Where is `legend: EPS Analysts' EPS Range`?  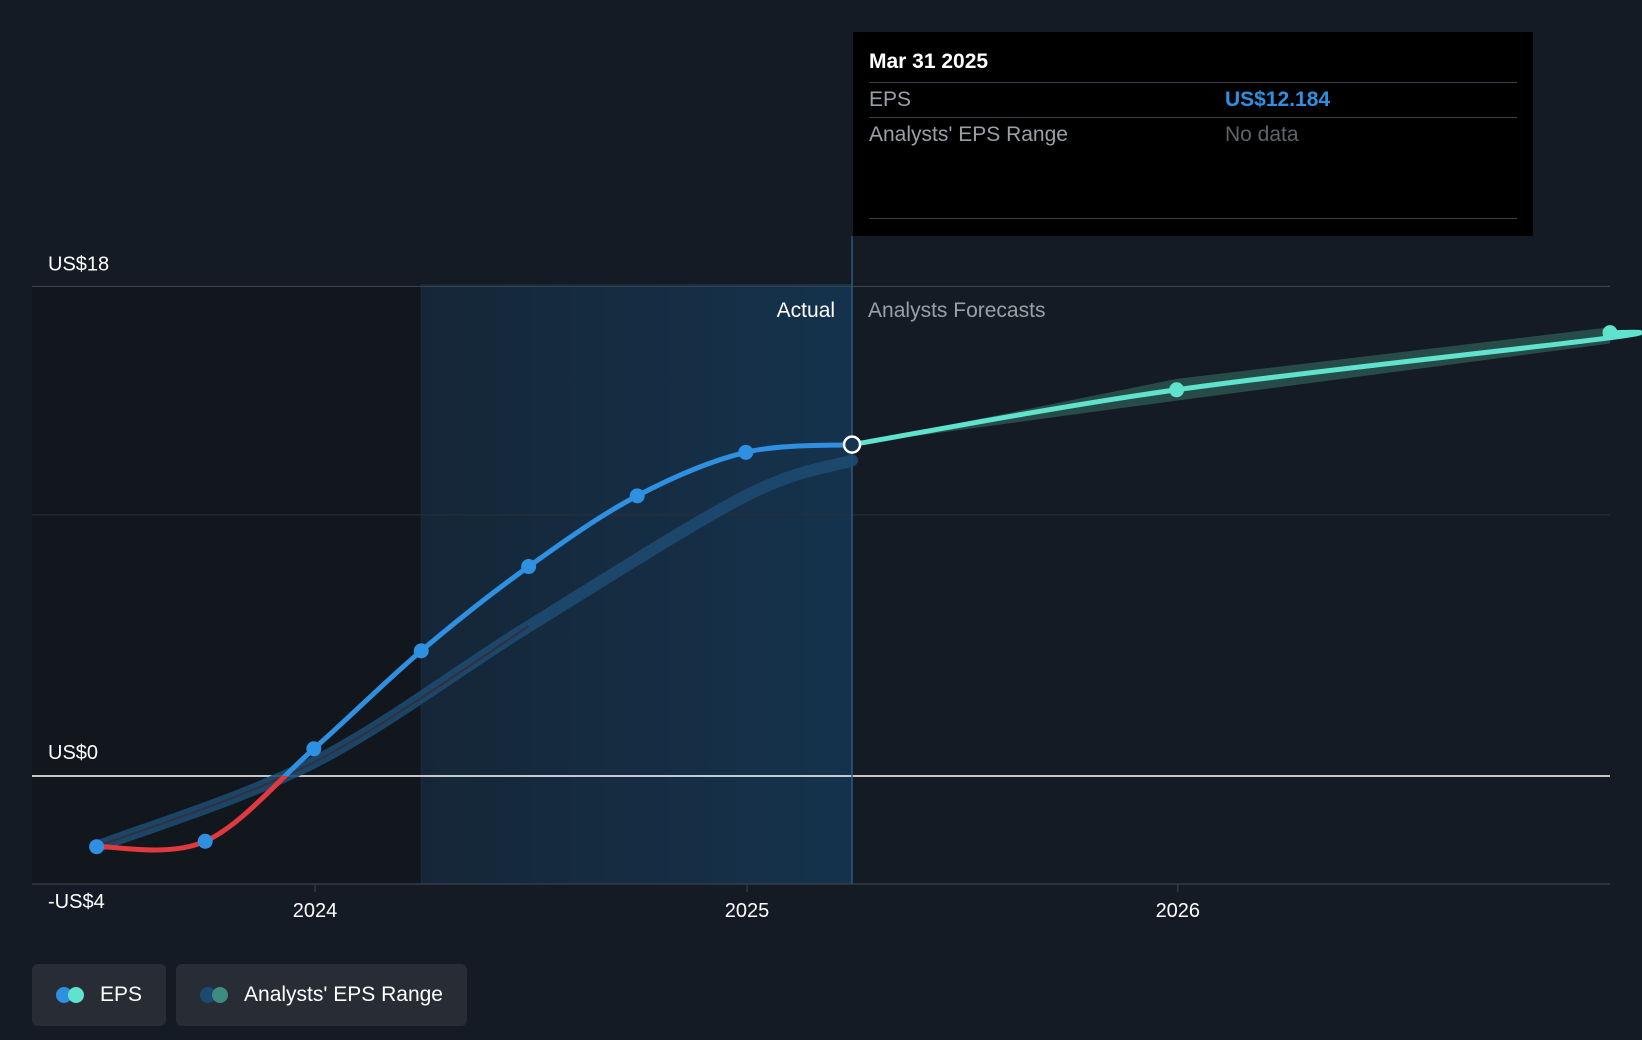
legend: EPS Analysts' EPS Range is located at coordinates (249, 995).